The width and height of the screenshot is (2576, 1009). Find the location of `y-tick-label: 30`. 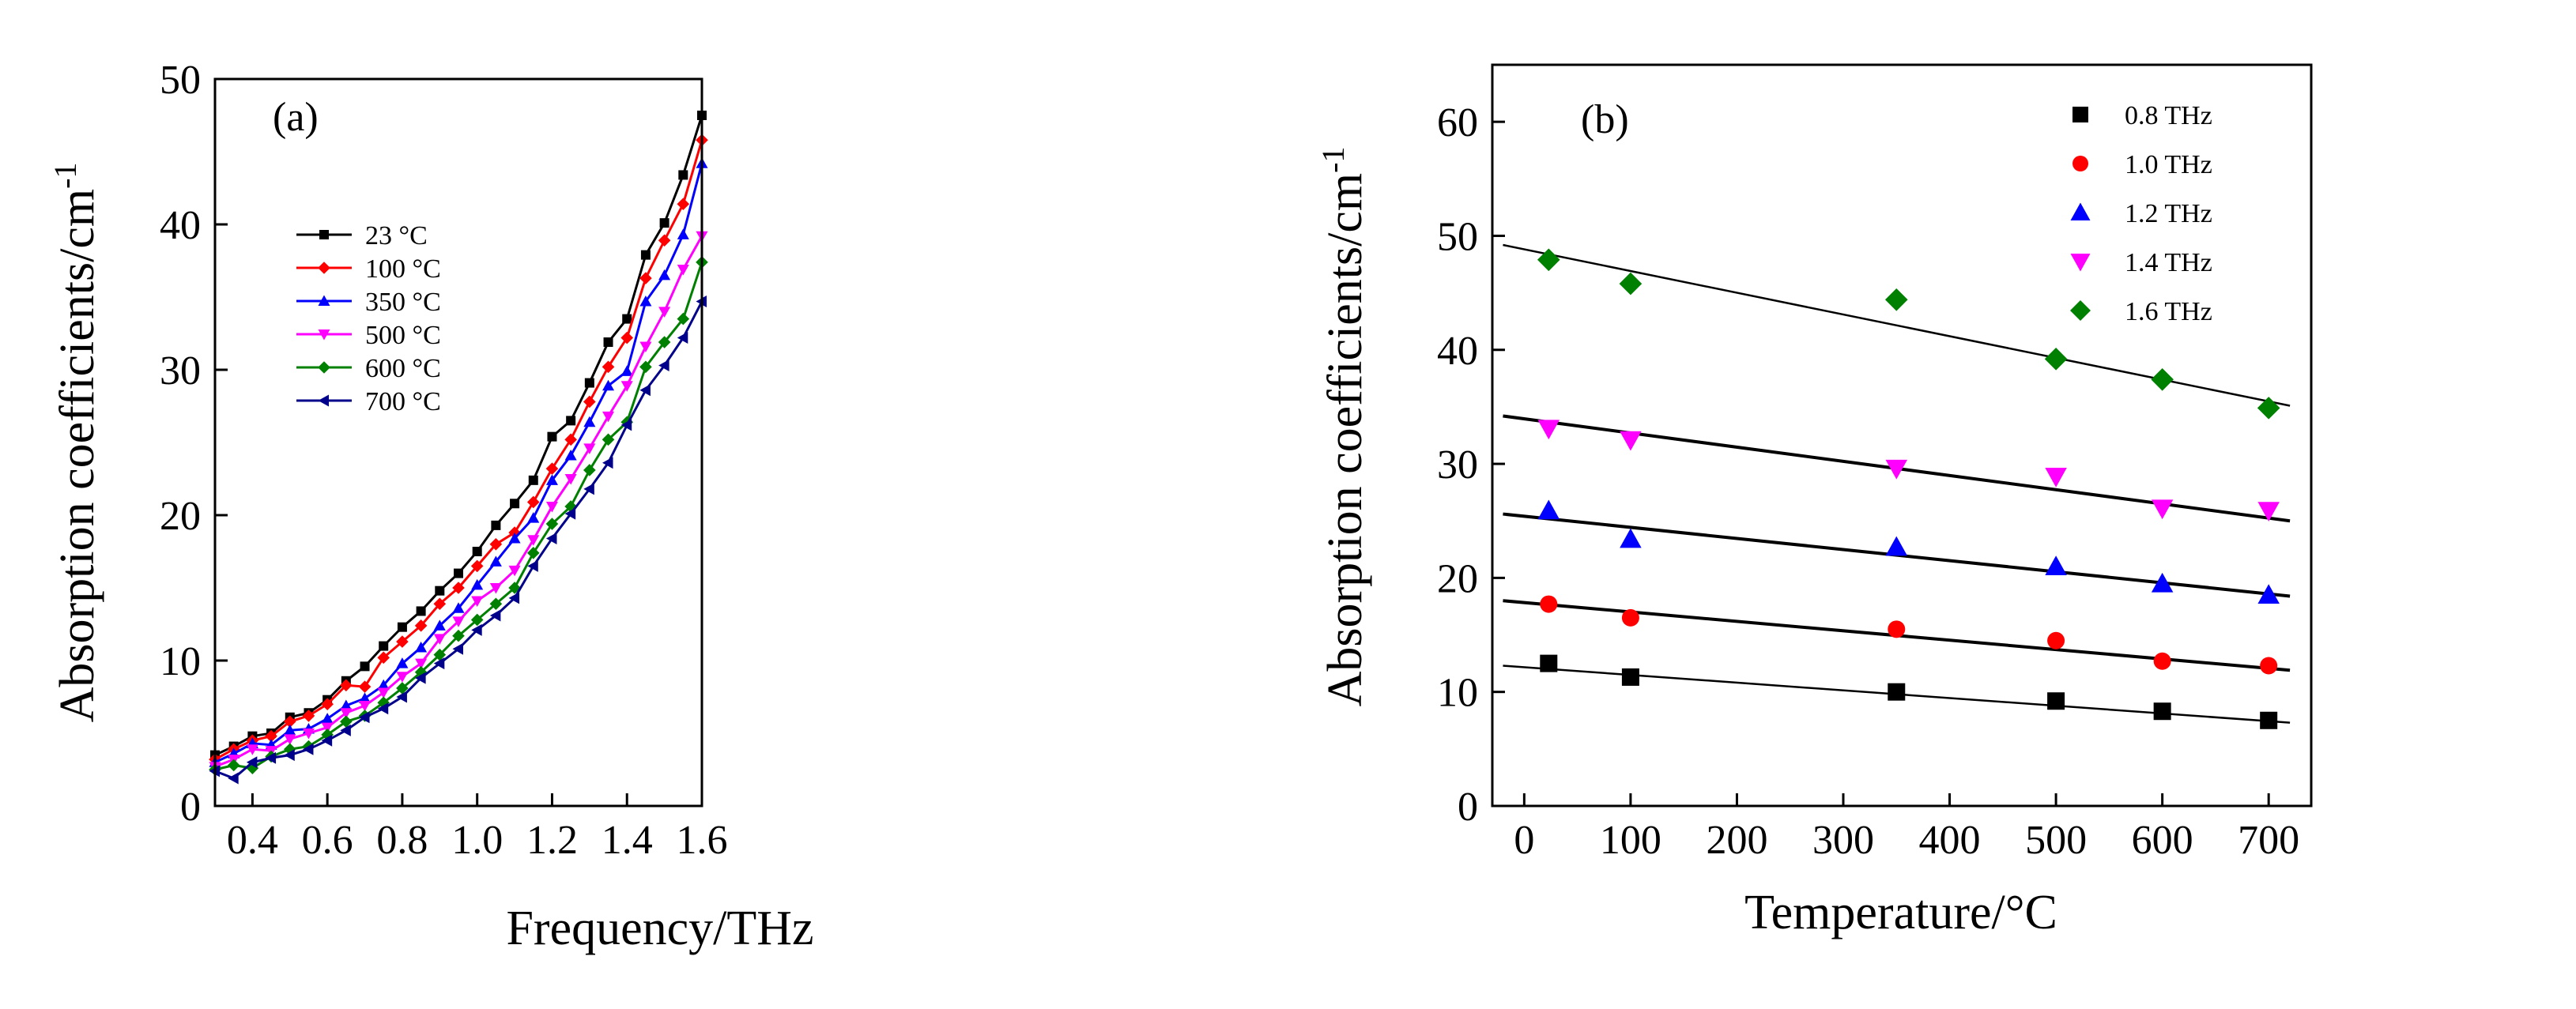

y-tick-label: 30 is located at coordinates (1457, 465).